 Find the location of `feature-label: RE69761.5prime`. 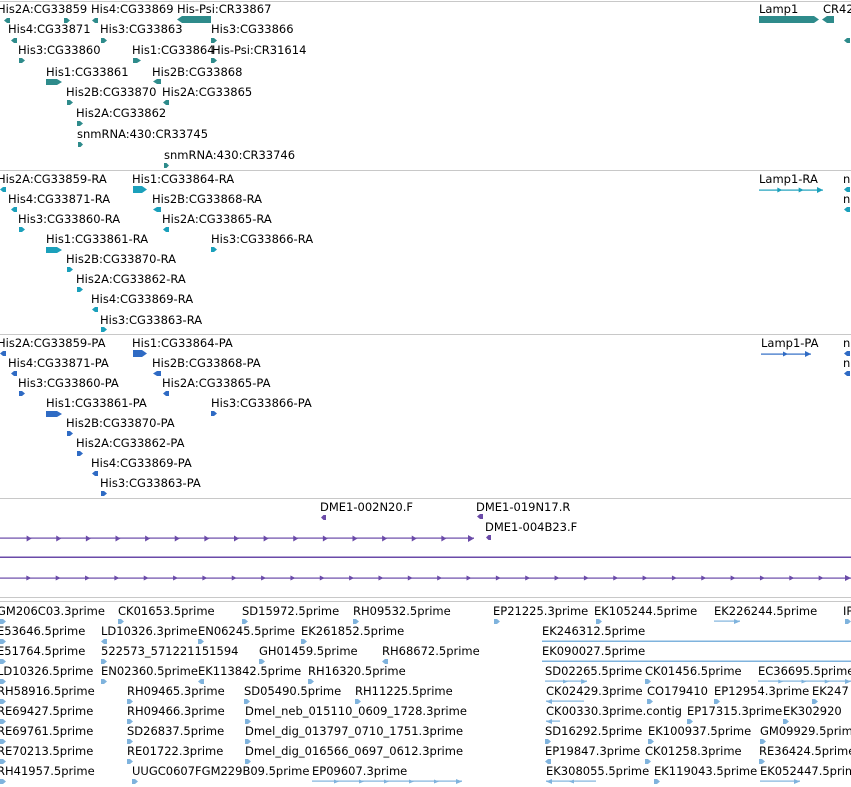

feature-label: RE69761.5prime is located at coordinates (47, 731).